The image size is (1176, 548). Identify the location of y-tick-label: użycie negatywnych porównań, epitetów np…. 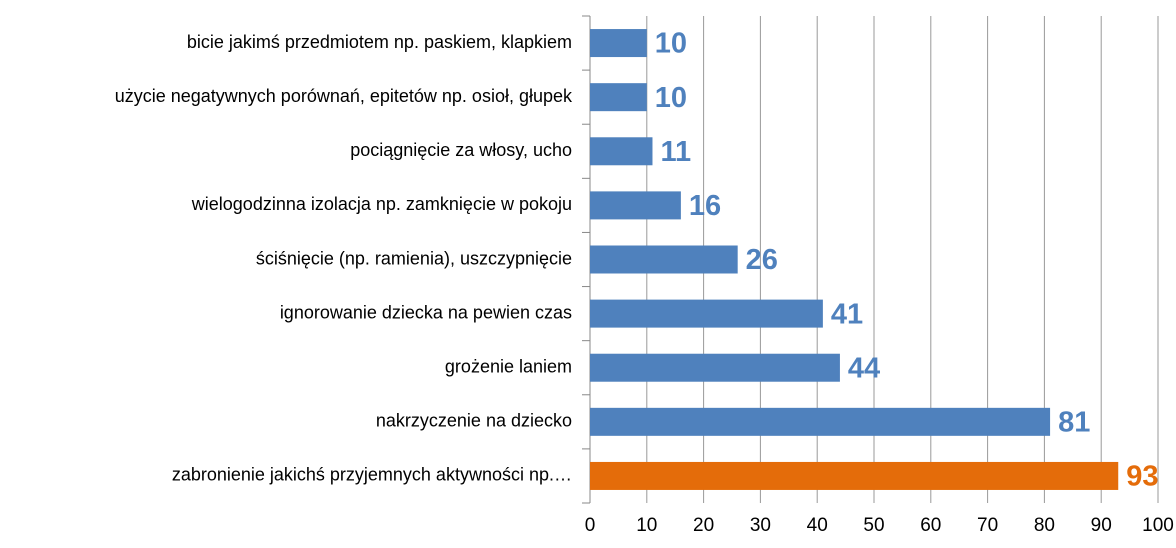
(344, 96).